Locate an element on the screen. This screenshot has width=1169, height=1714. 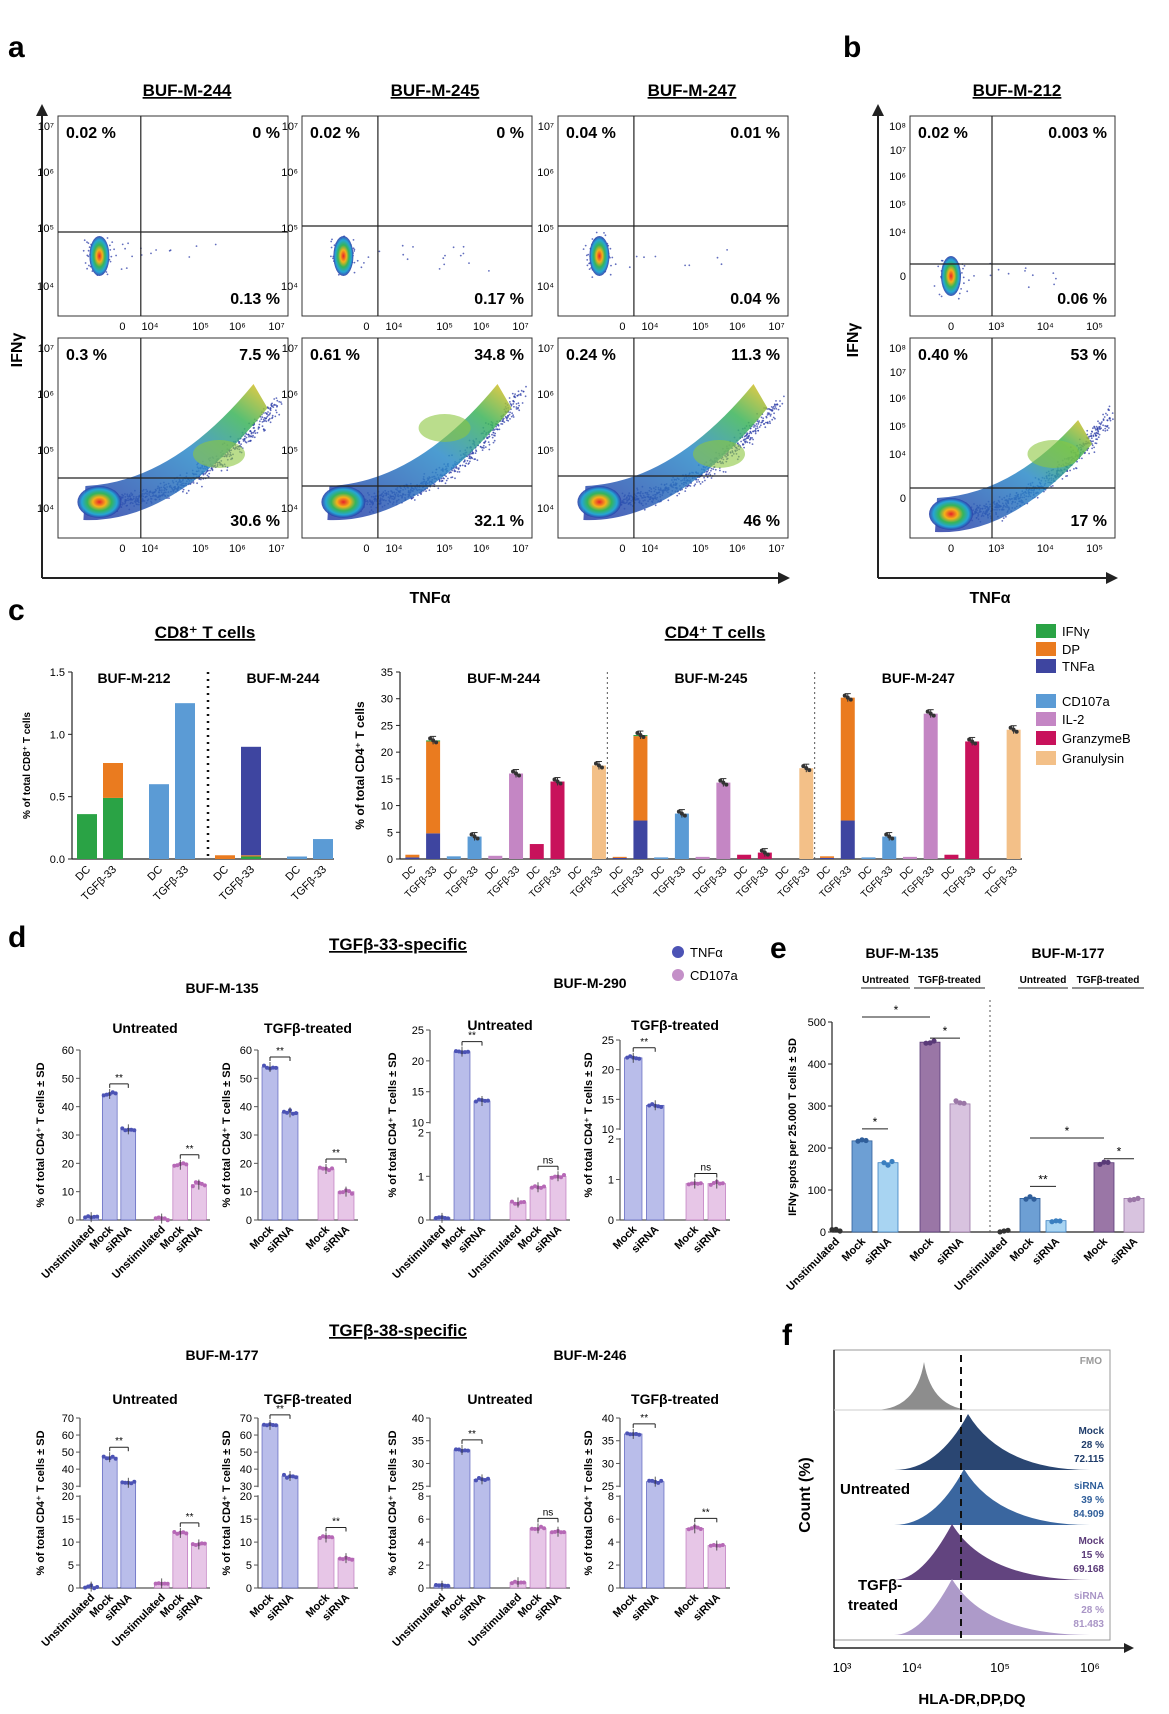
legend-dot-cd107 is located at coordinates (678, 975).